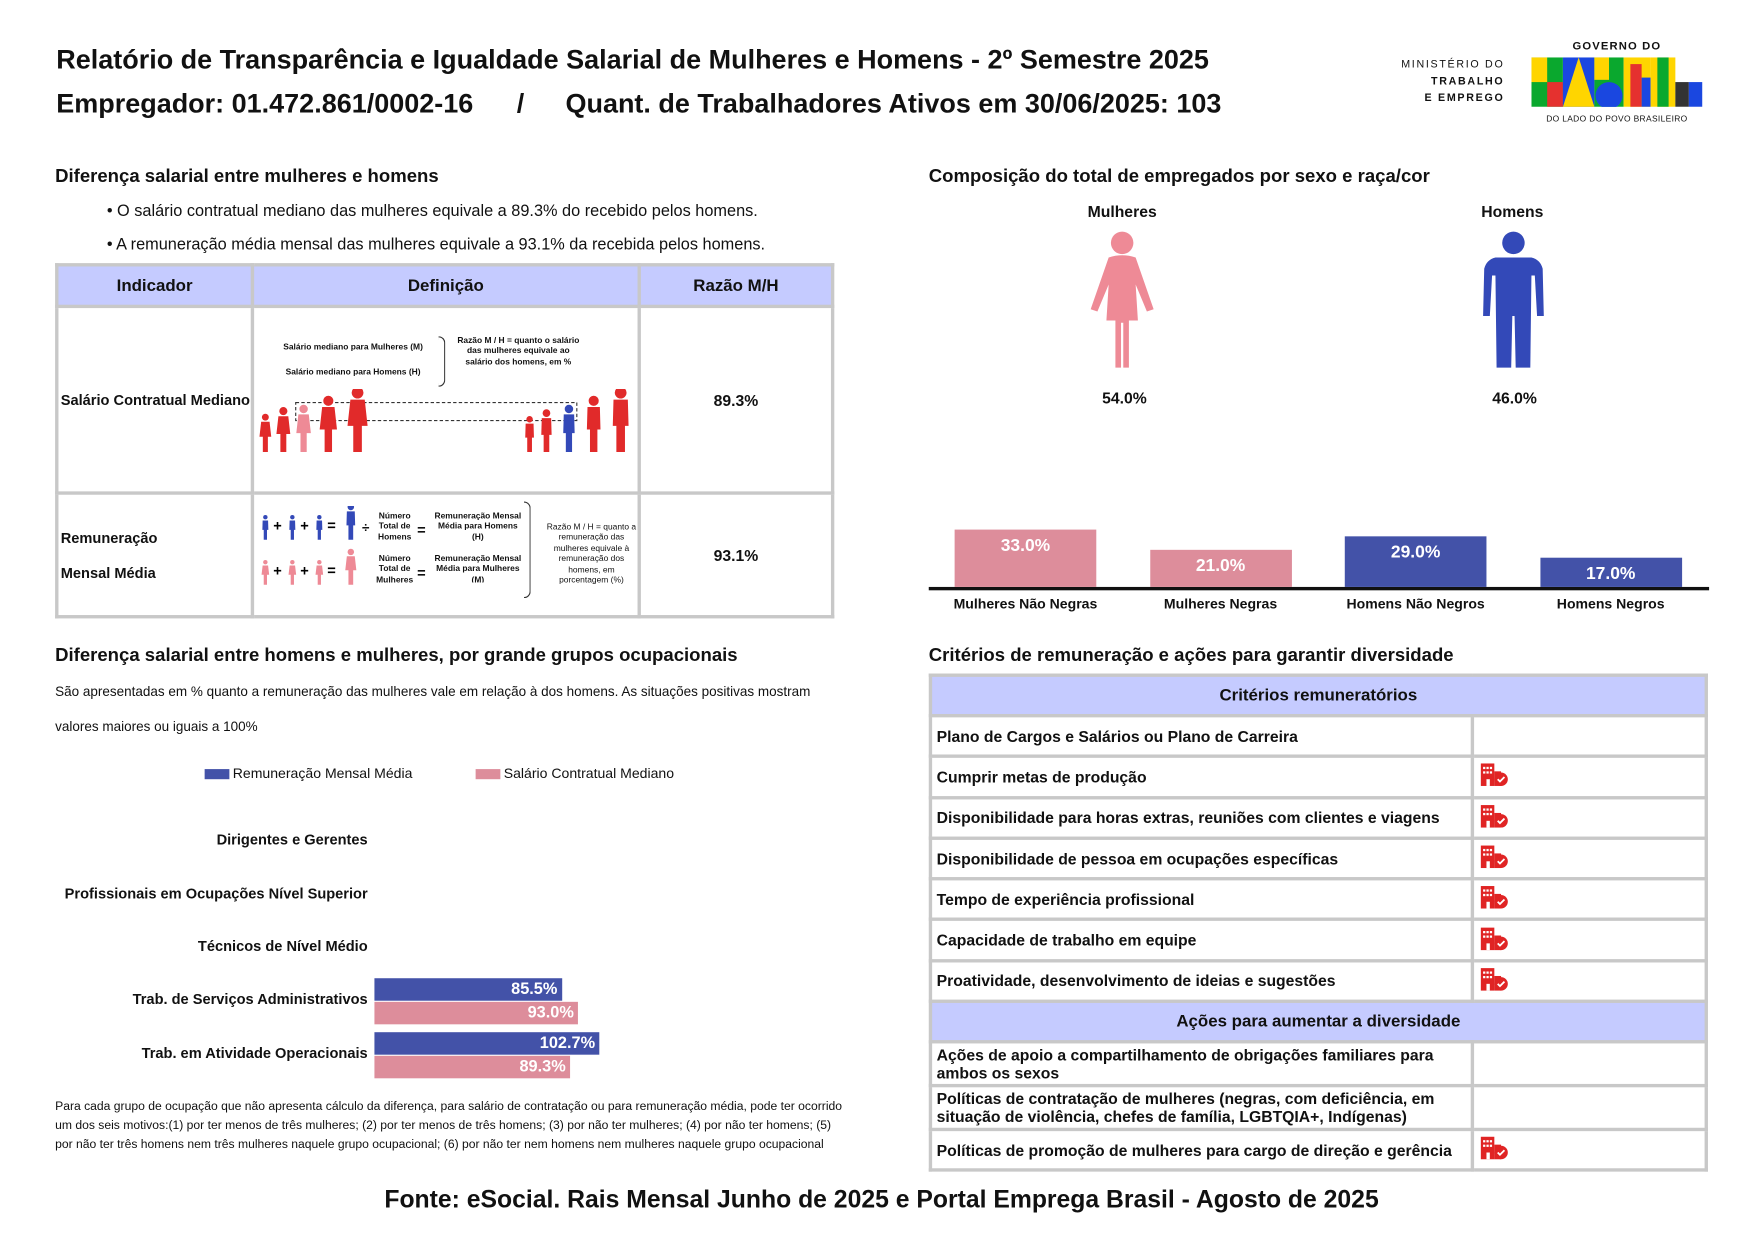 The height and width of the screenshot is (1241, 1754). Describe the element at coordinates (155, 399) in the screenshot. I see `indicator-name: Salário Contratual Mediano` at that location.